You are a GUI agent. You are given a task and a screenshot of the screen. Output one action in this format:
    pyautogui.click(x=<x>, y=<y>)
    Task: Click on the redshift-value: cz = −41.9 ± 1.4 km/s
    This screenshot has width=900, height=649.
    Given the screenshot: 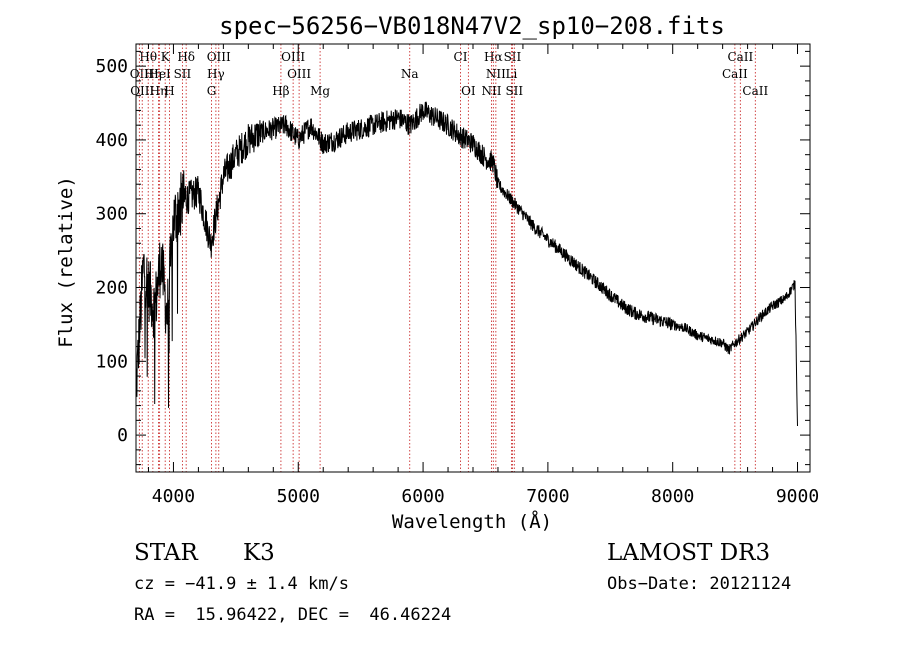 What is the action you would take?
    pyautogui.click(x=241, y=584)
    